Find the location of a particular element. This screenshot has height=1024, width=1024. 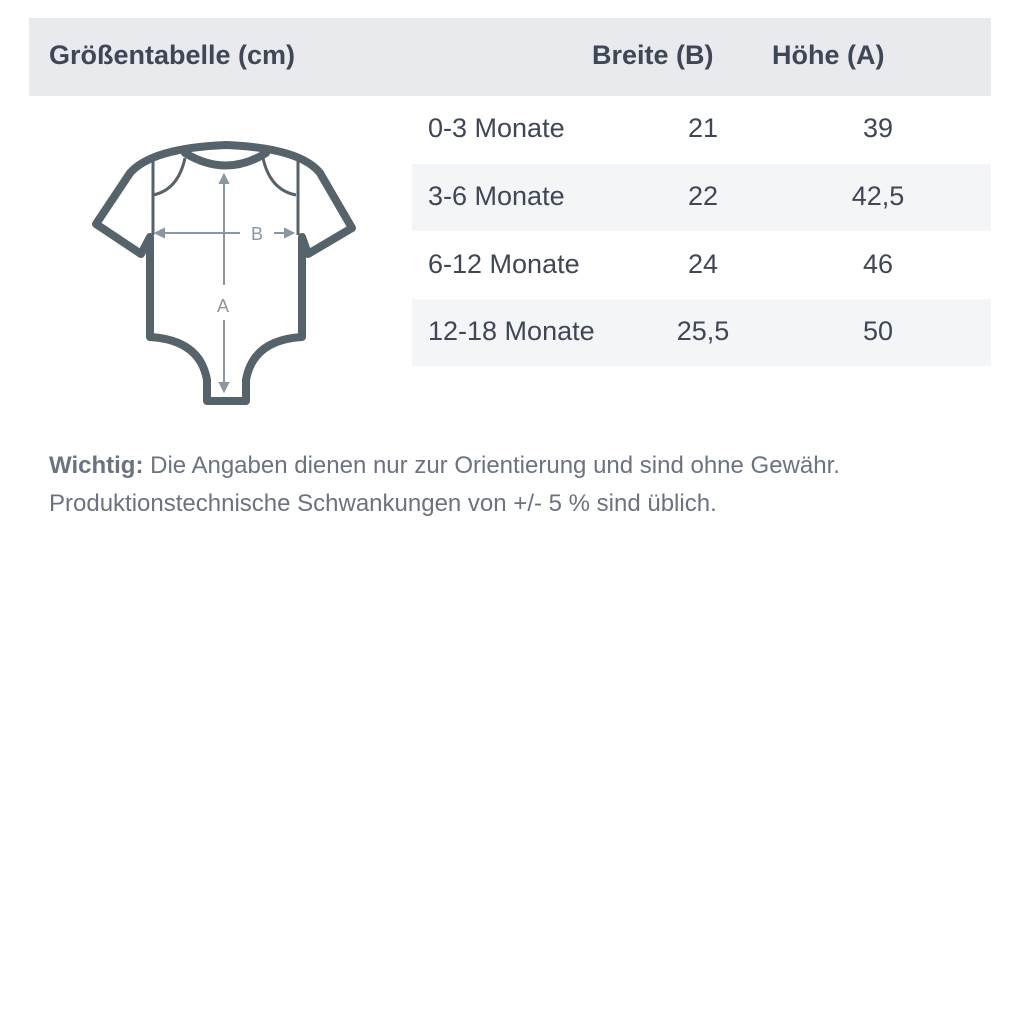

width-value: 24 is located at coordinates (703, 264).